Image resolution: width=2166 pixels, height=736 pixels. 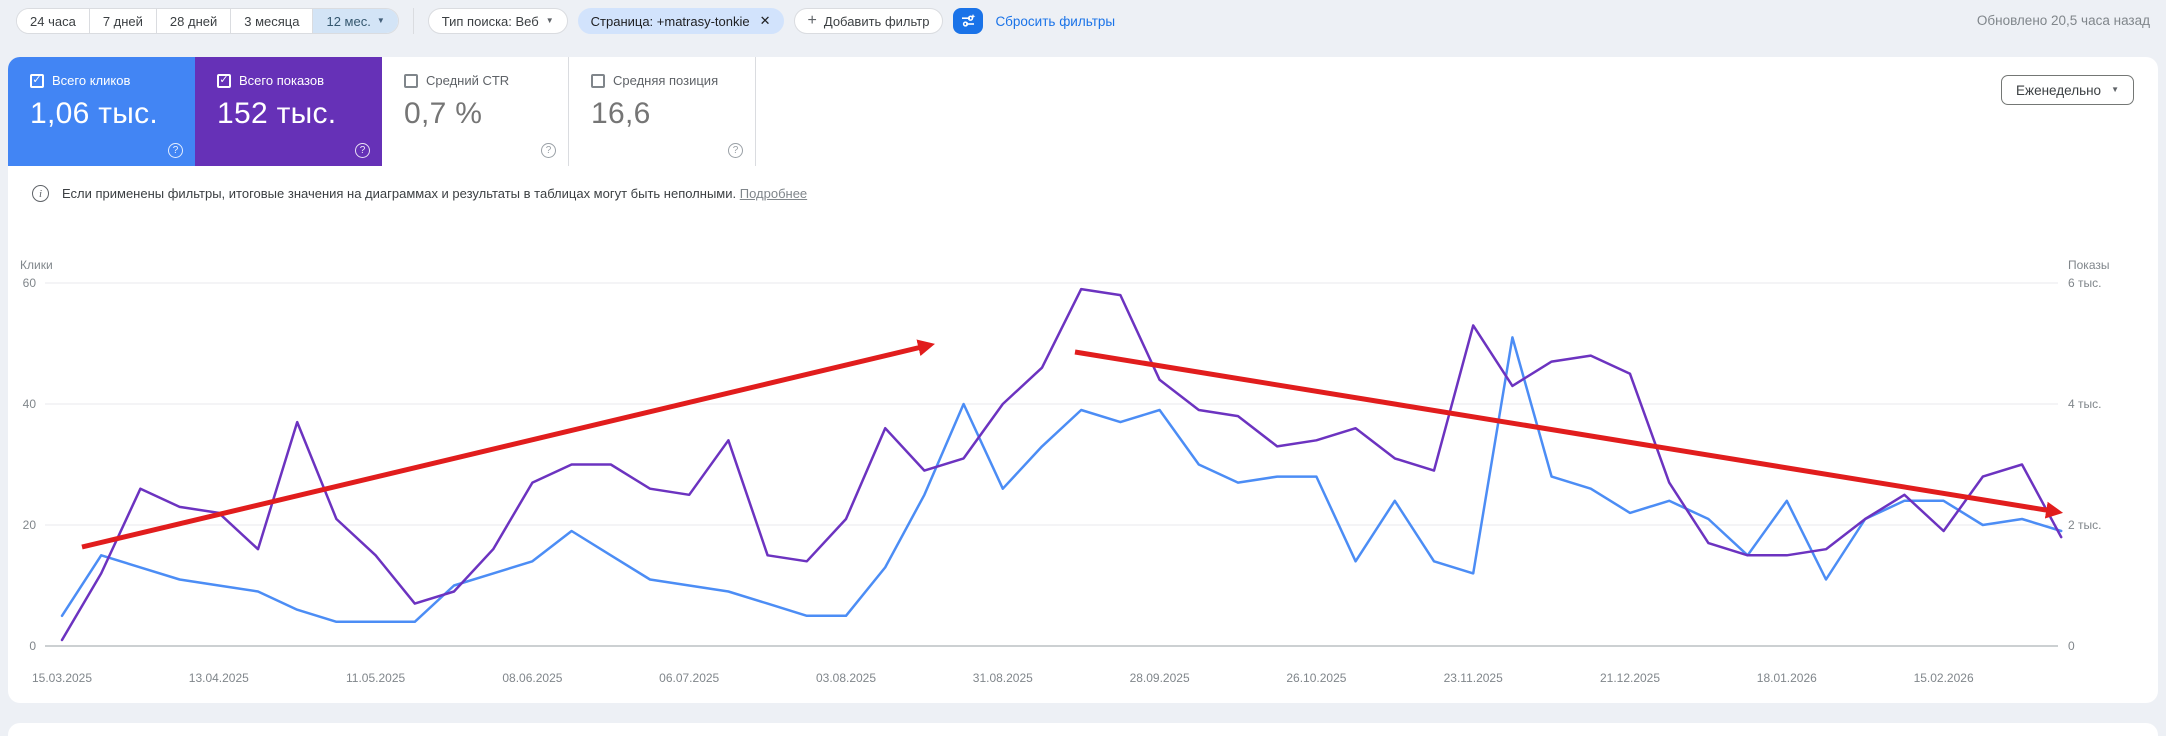 I want to click on range-12m-selected: 12 мес. ▼, so click(x=355, y=21).